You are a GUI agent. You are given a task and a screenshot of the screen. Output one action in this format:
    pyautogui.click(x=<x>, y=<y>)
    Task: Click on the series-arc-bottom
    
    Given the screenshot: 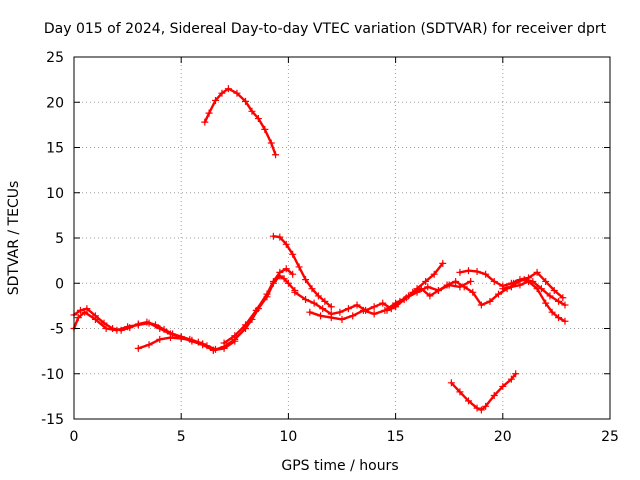 What is the action you would take?
    pyautogui.click(x=483, y=392)
    